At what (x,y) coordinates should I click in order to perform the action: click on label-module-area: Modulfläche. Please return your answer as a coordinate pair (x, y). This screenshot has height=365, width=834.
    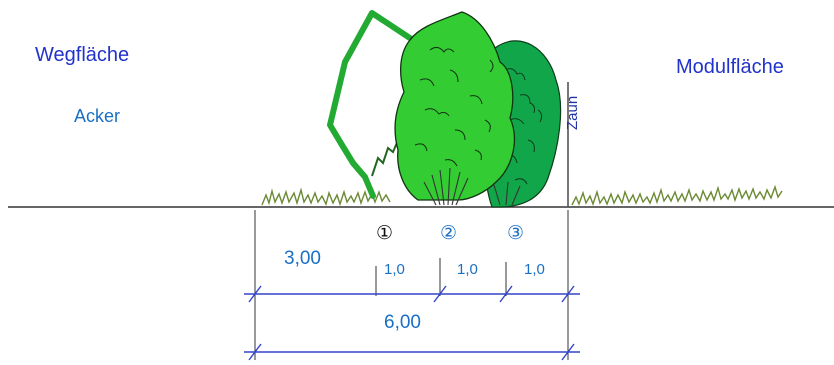
    Looking at the image, I should click on (730, 67).